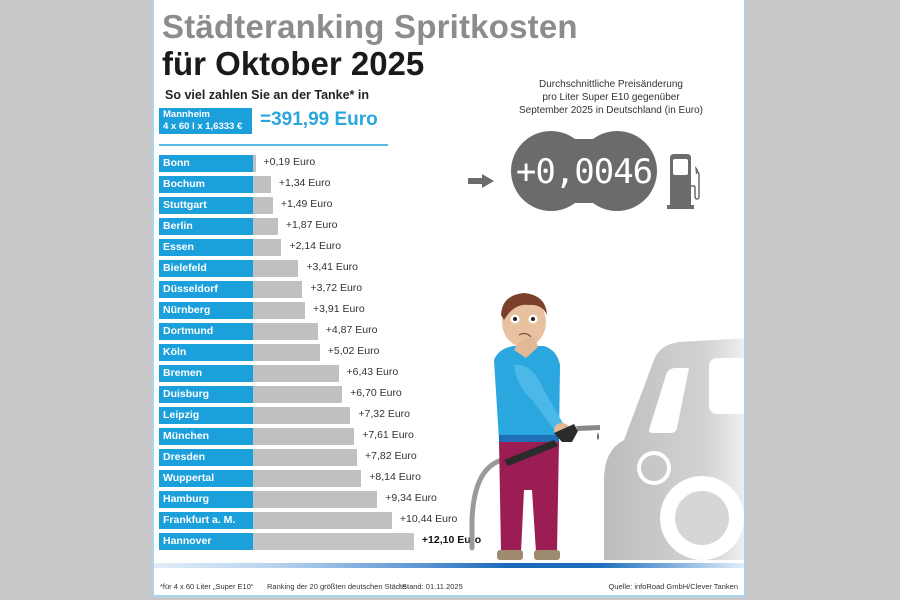 Image resolution: width=900 pixels, height=600 pixels. What do you see at coordinates (332, 267) in the screenshot?
I see `data-label: +3,41 Euro` at bounding box center [332, 267].